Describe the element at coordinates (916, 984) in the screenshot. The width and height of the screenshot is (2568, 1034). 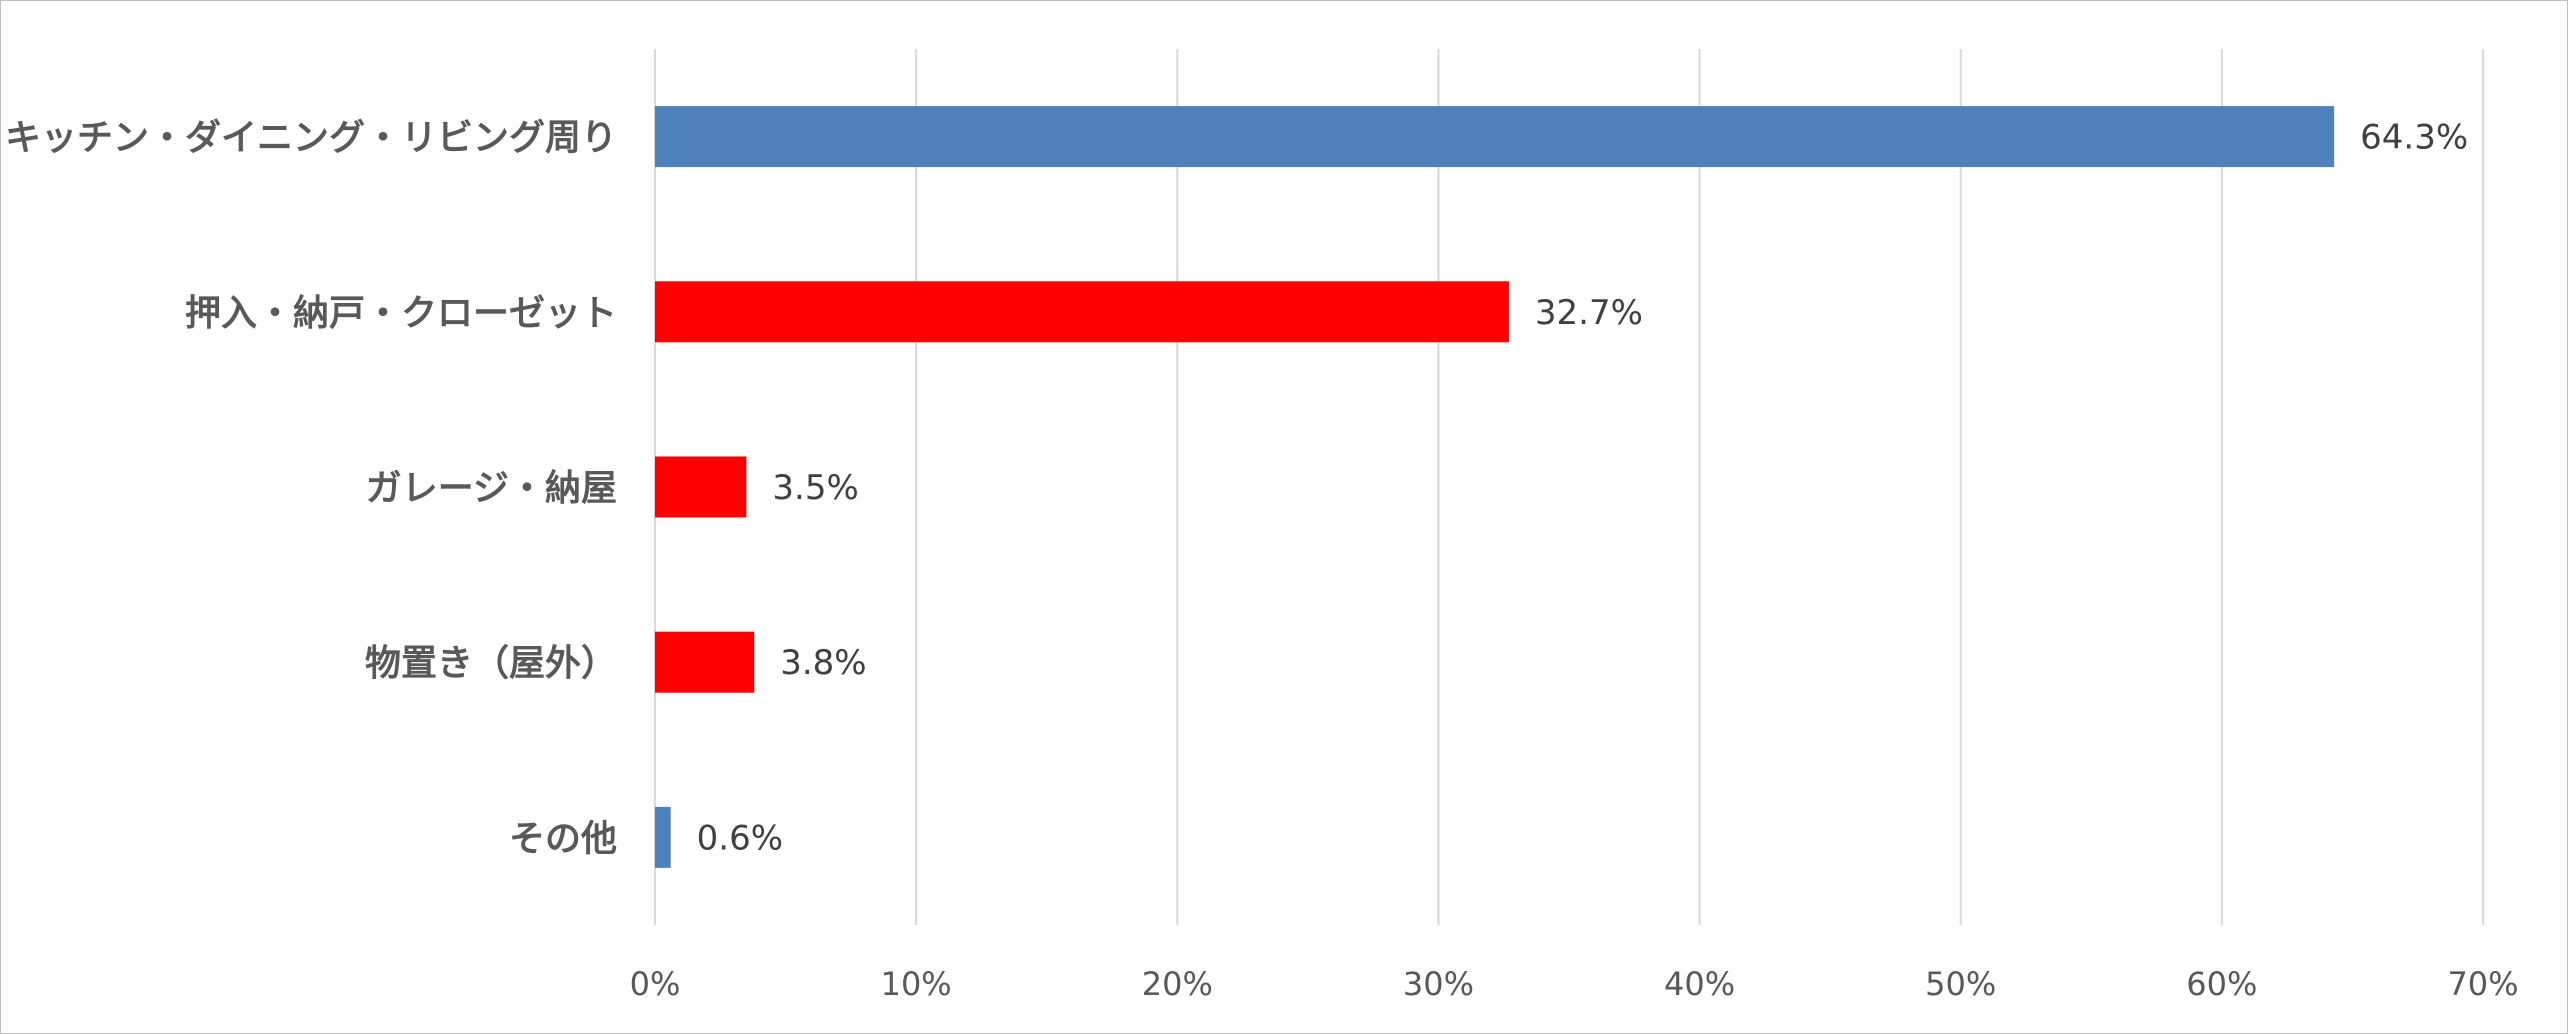
I see `x-tick-label: 10%` at that location.